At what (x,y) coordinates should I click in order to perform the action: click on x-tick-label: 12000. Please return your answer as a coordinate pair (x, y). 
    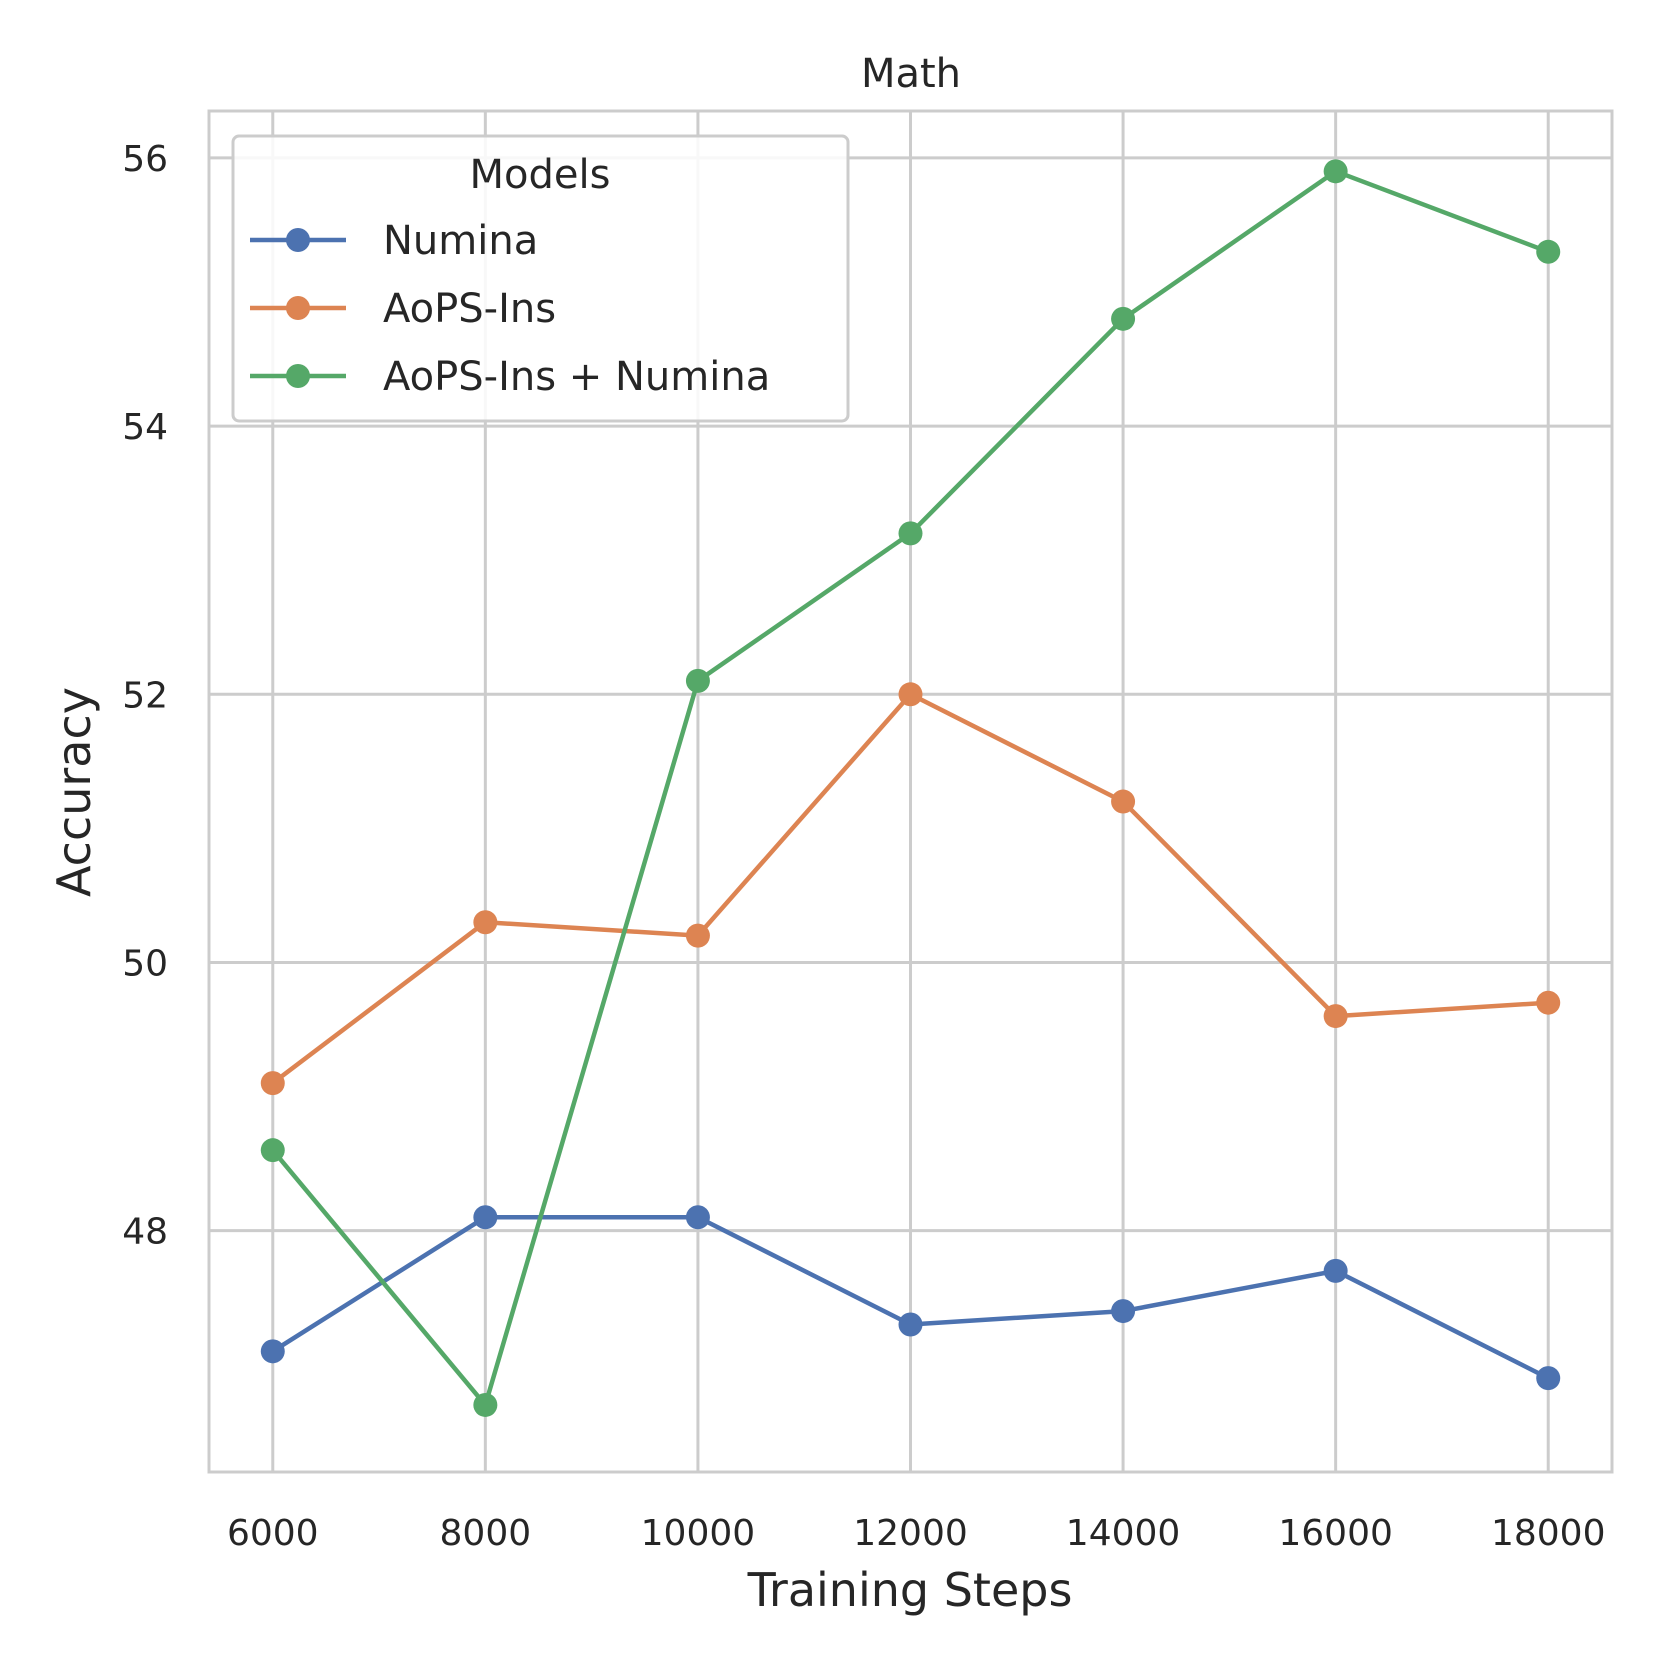
    Looking at the image, I should click on (910, 1533).